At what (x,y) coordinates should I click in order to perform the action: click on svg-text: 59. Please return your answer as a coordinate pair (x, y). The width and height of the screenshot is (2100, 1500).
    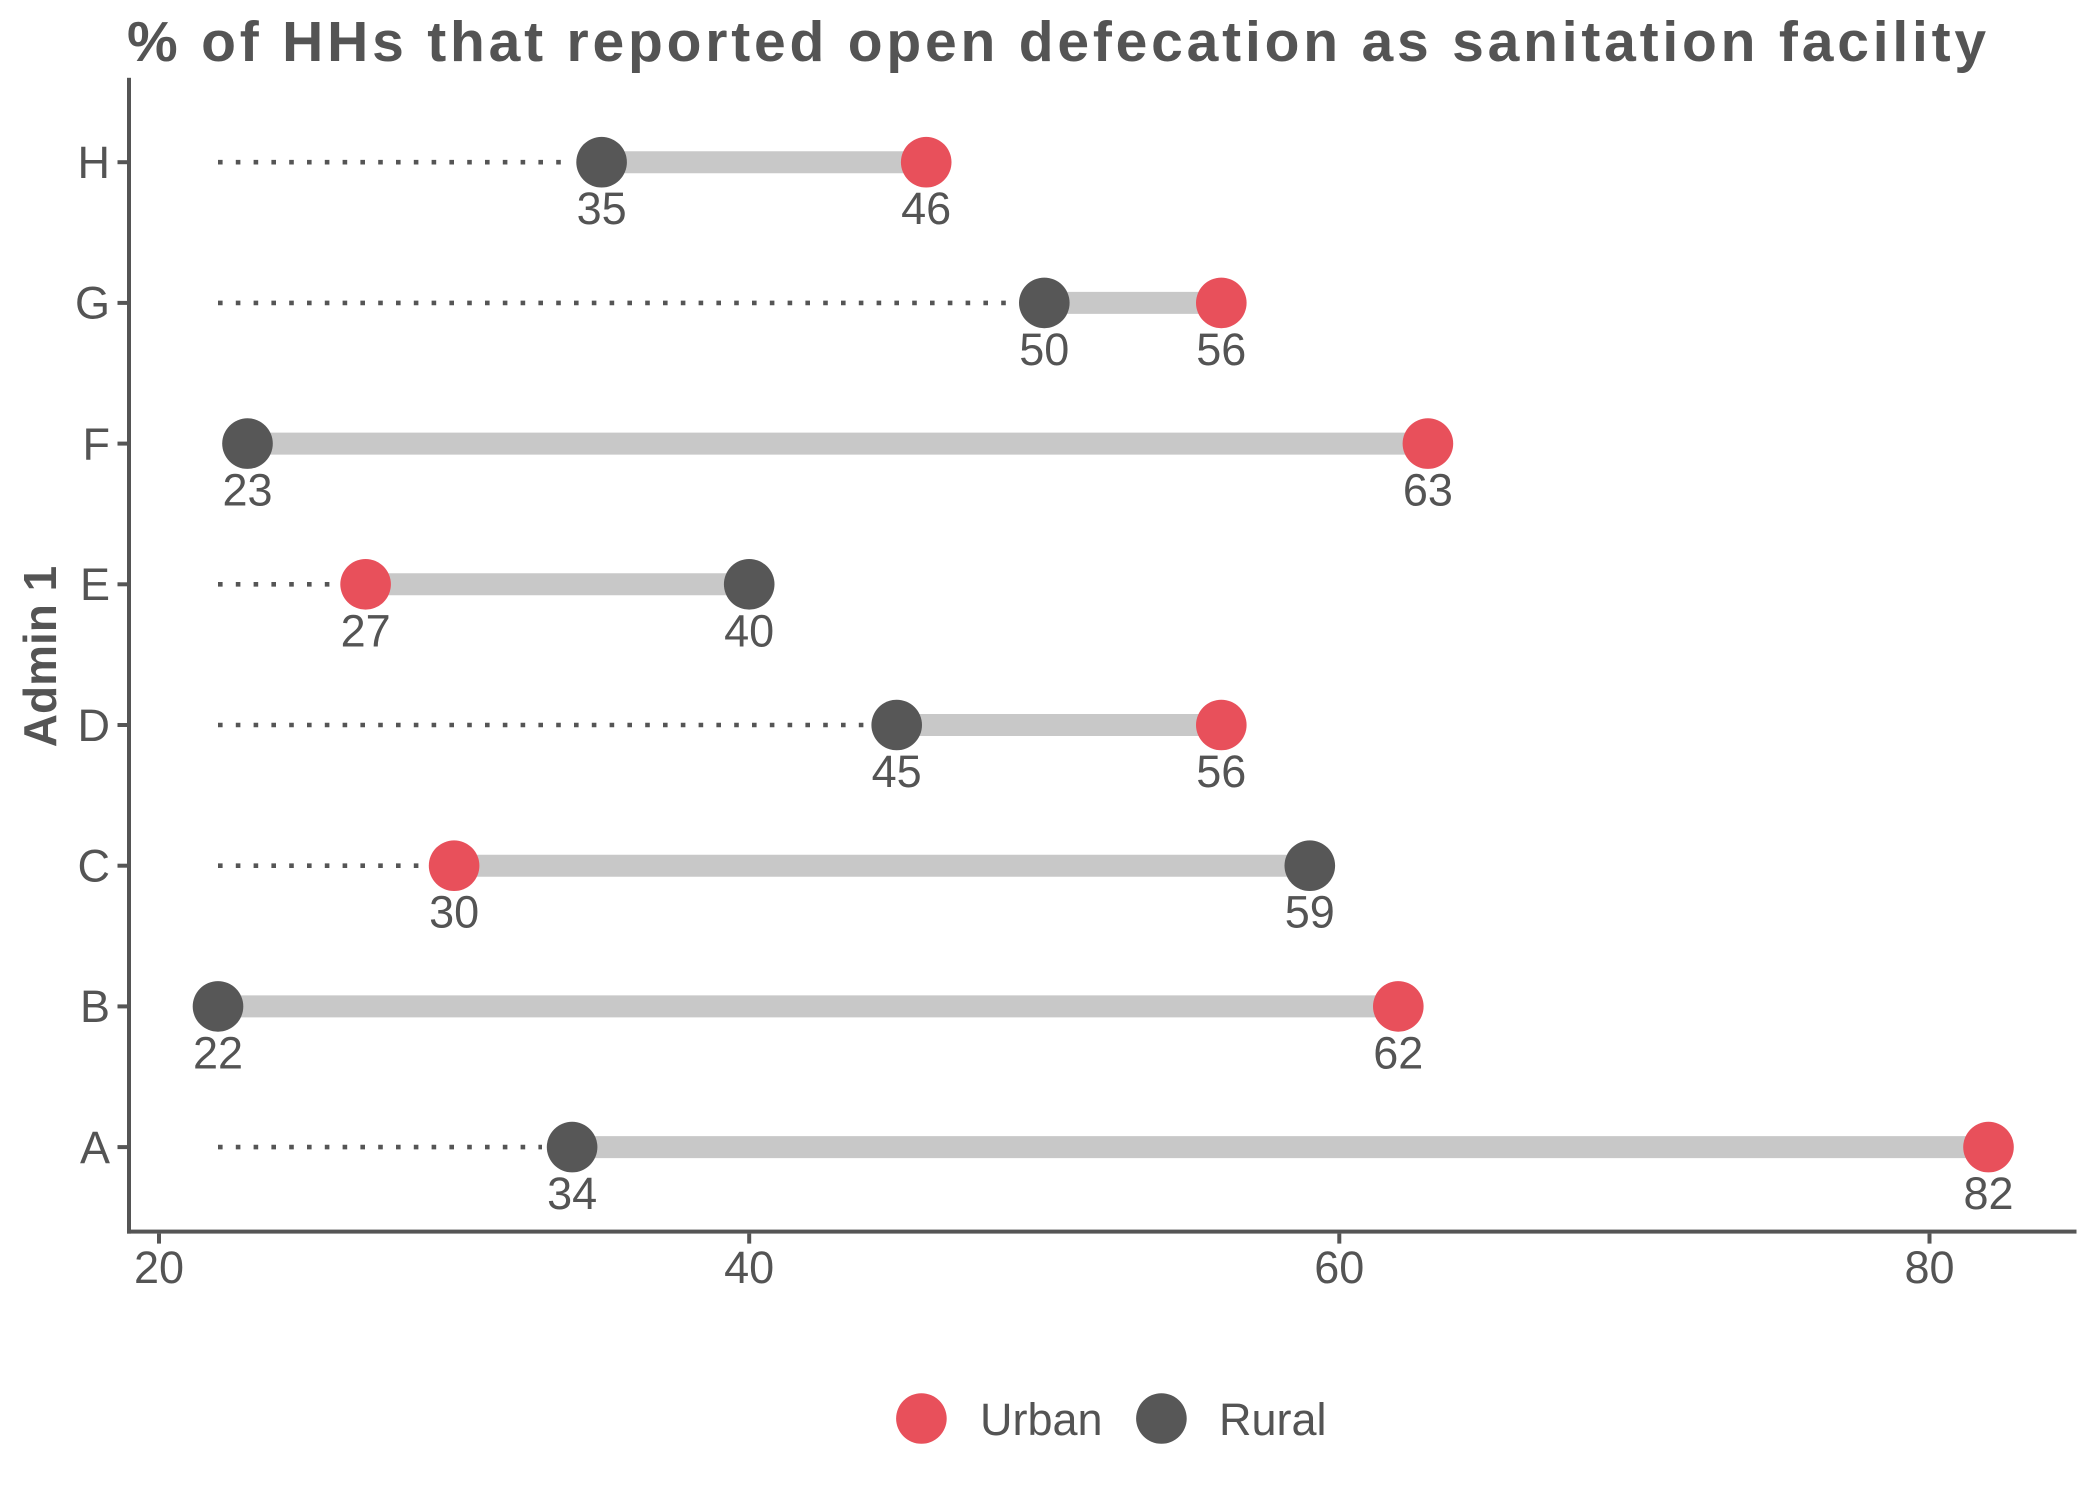
    Looking at the image, I should click on (1310, 912).